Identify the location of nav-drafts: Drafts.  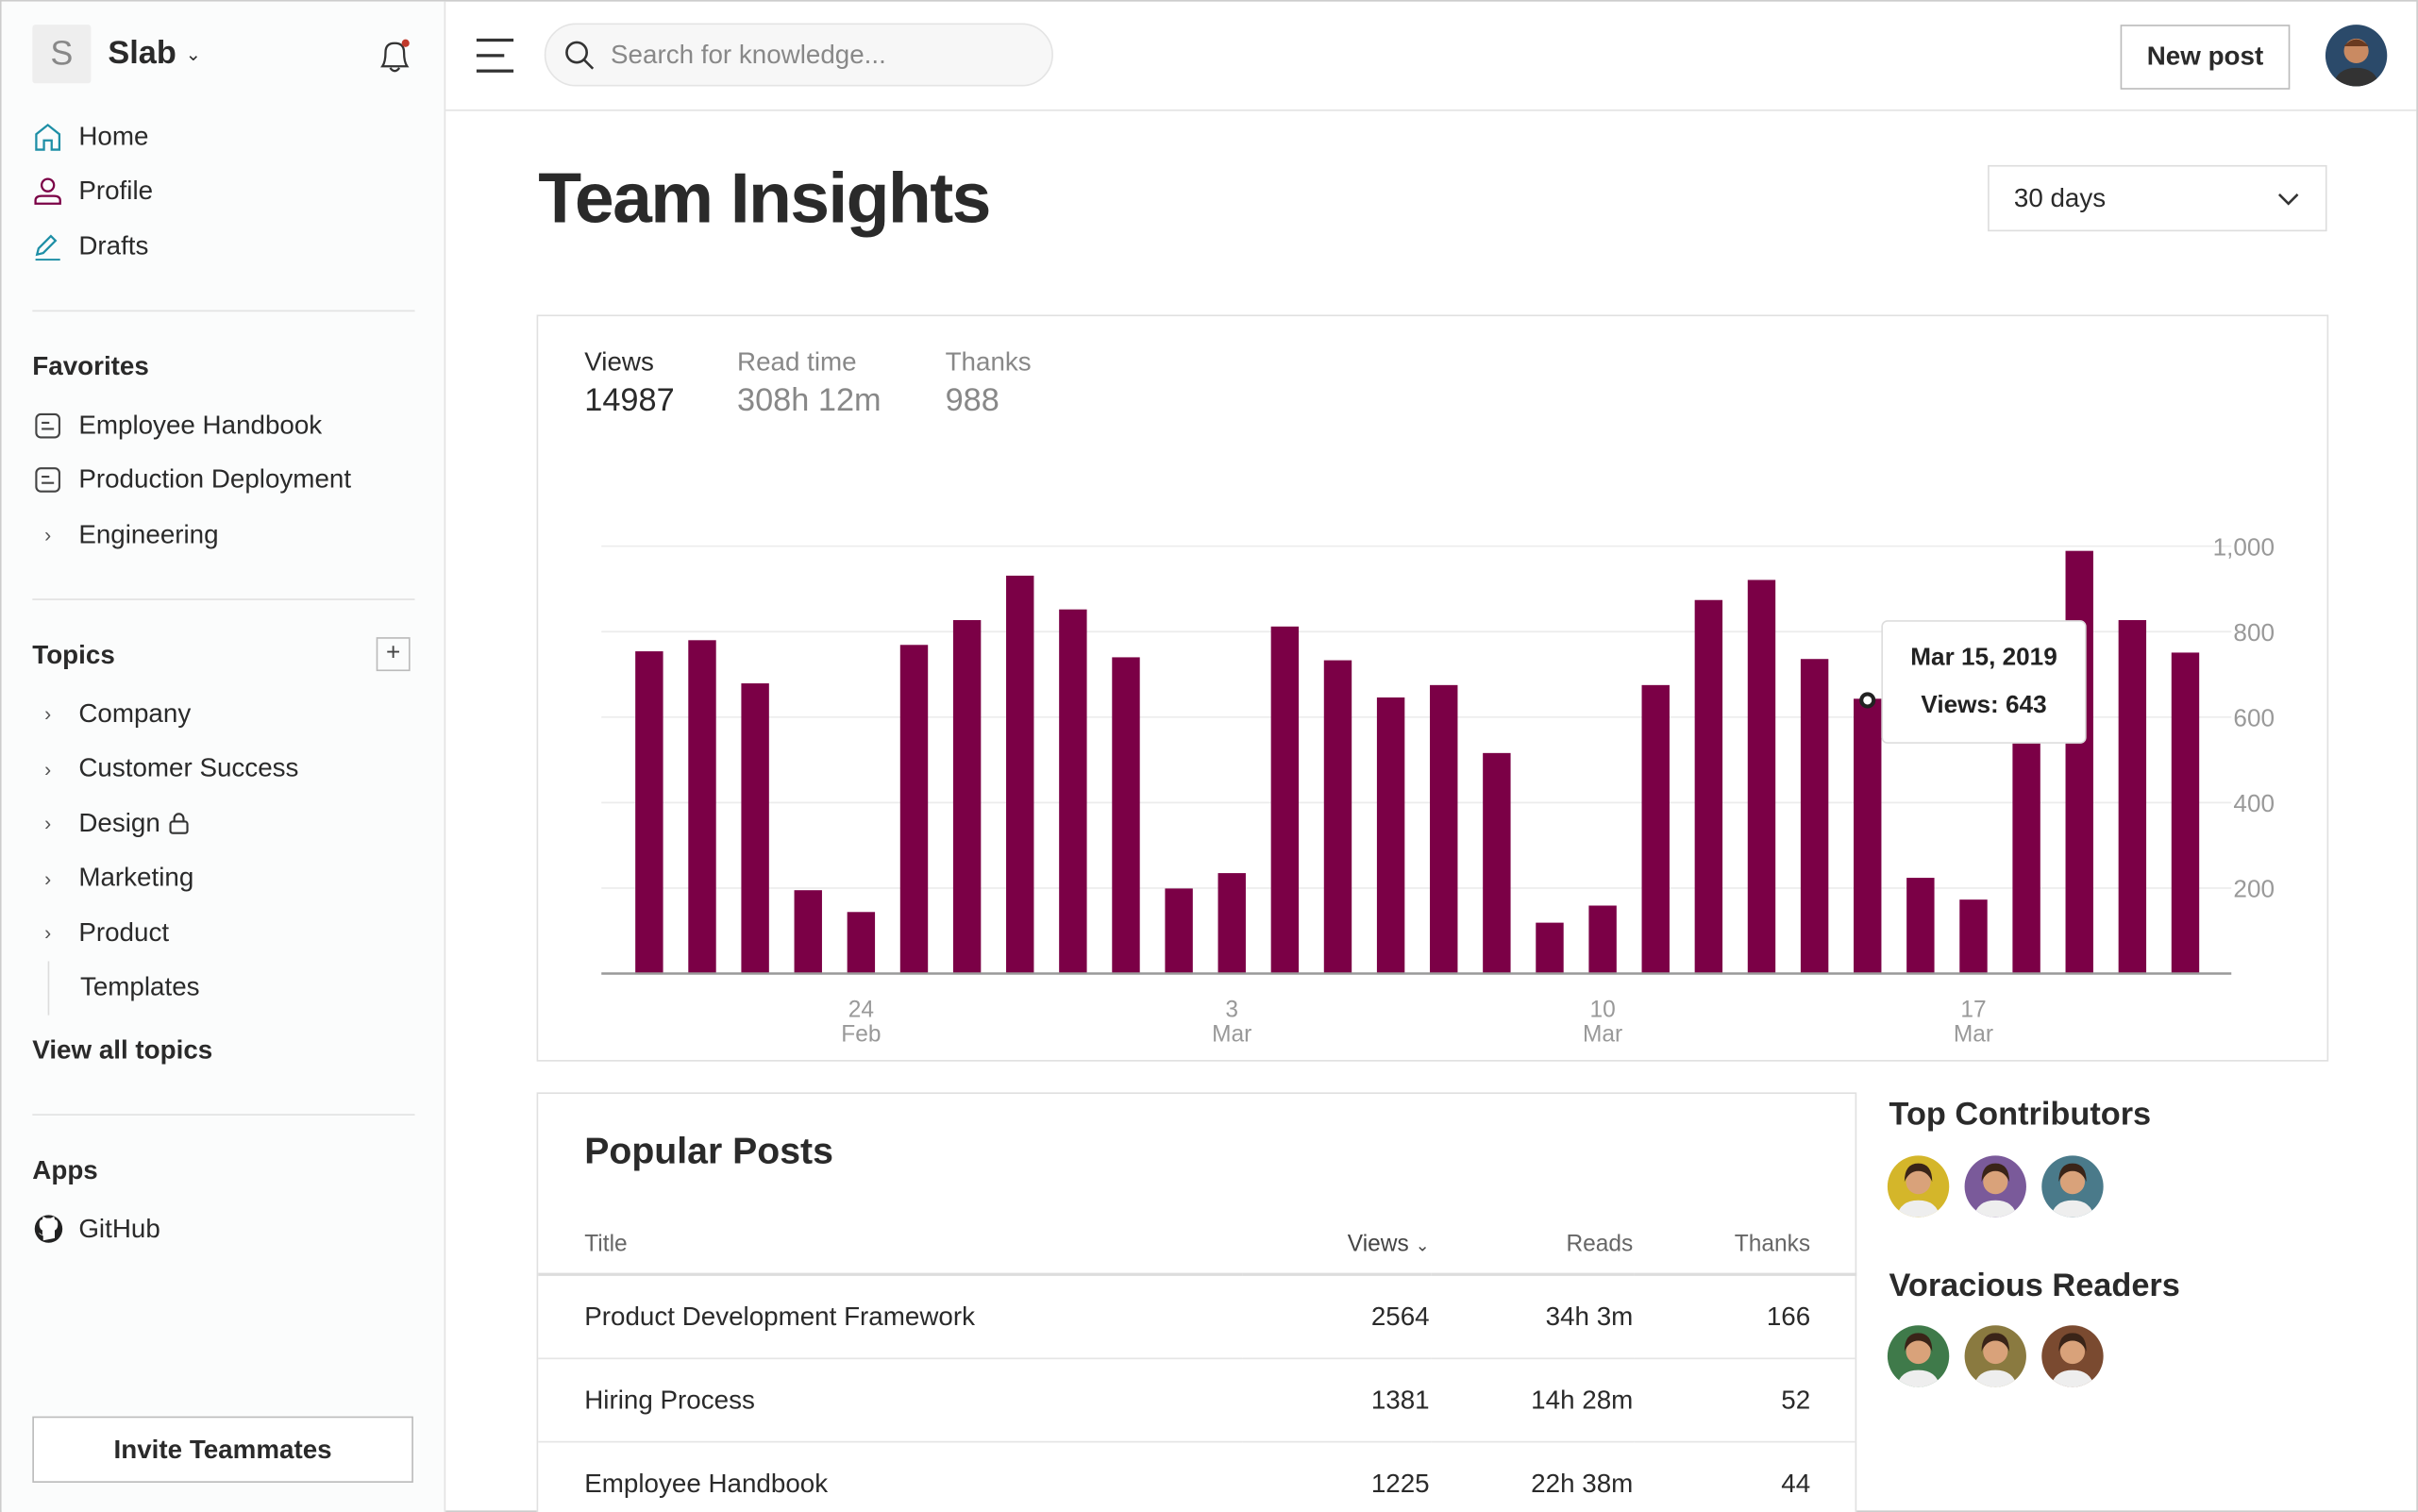
(92, 246).